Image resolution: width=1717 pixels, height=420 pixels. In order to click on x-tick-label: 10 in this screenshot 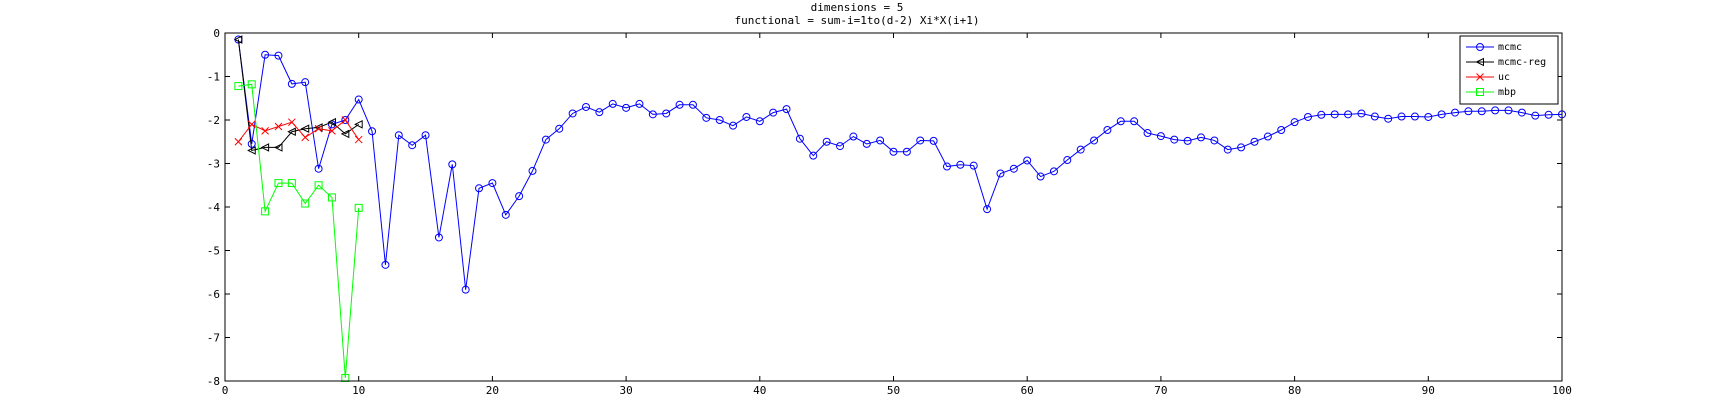, I will do `click(358, 390)`.